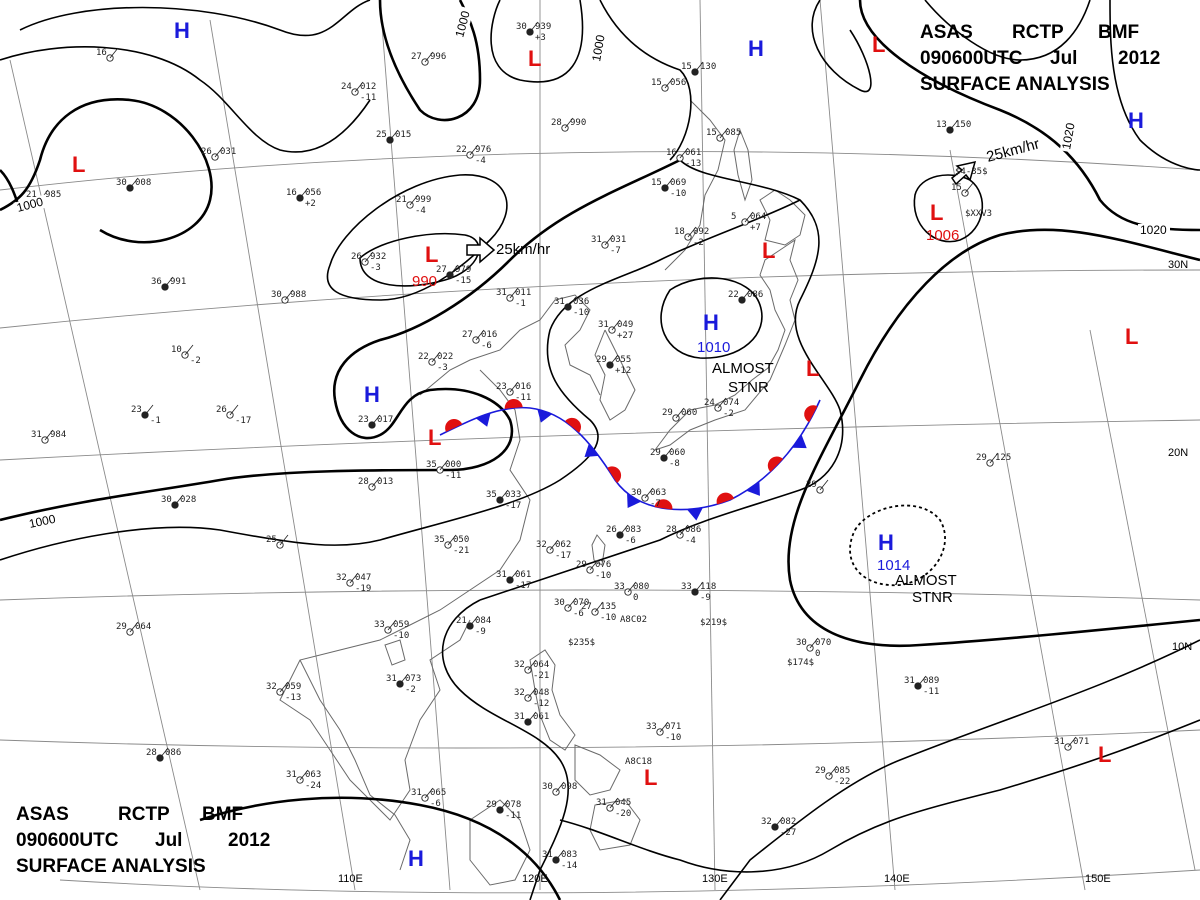 The height and width of the screenshot is (900, 1200). I want to click on station-pressure: 015, so click(403, 135).